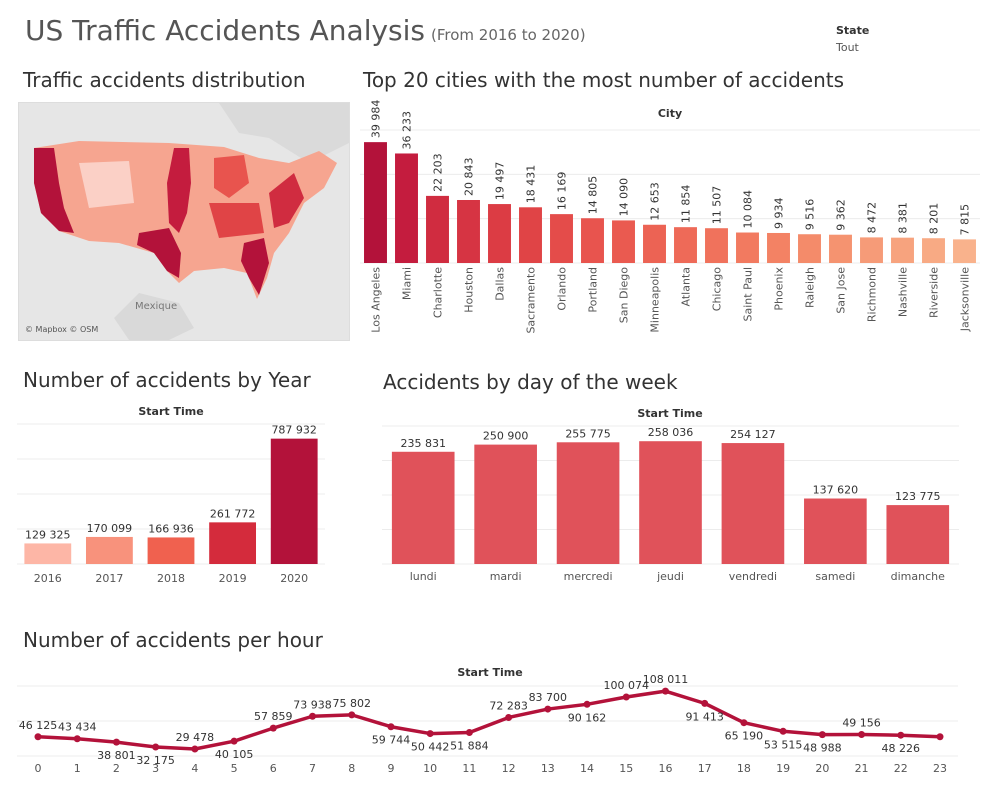 The width and height of the screenshot is (999, 799). Describe the element at coordinates (655, 201) in the screenshot. I see `city-value-label: 12 653` at that location.